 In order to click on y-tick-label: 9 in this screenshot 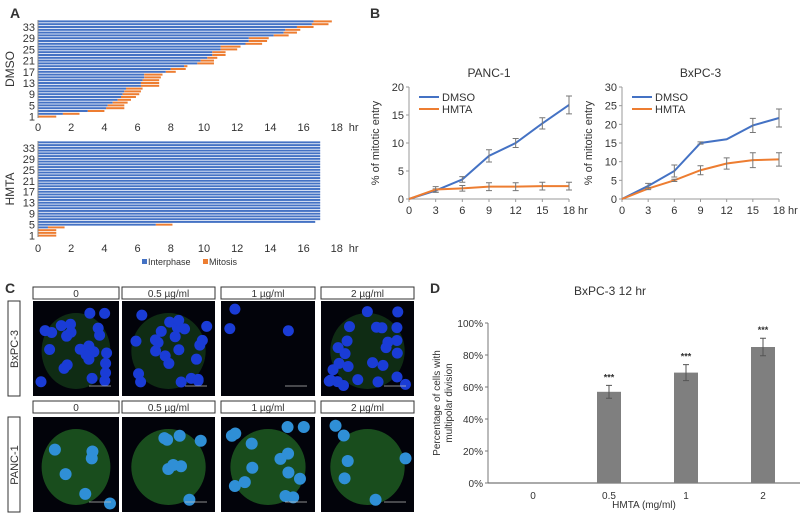, I will do `click(32, 215)`.